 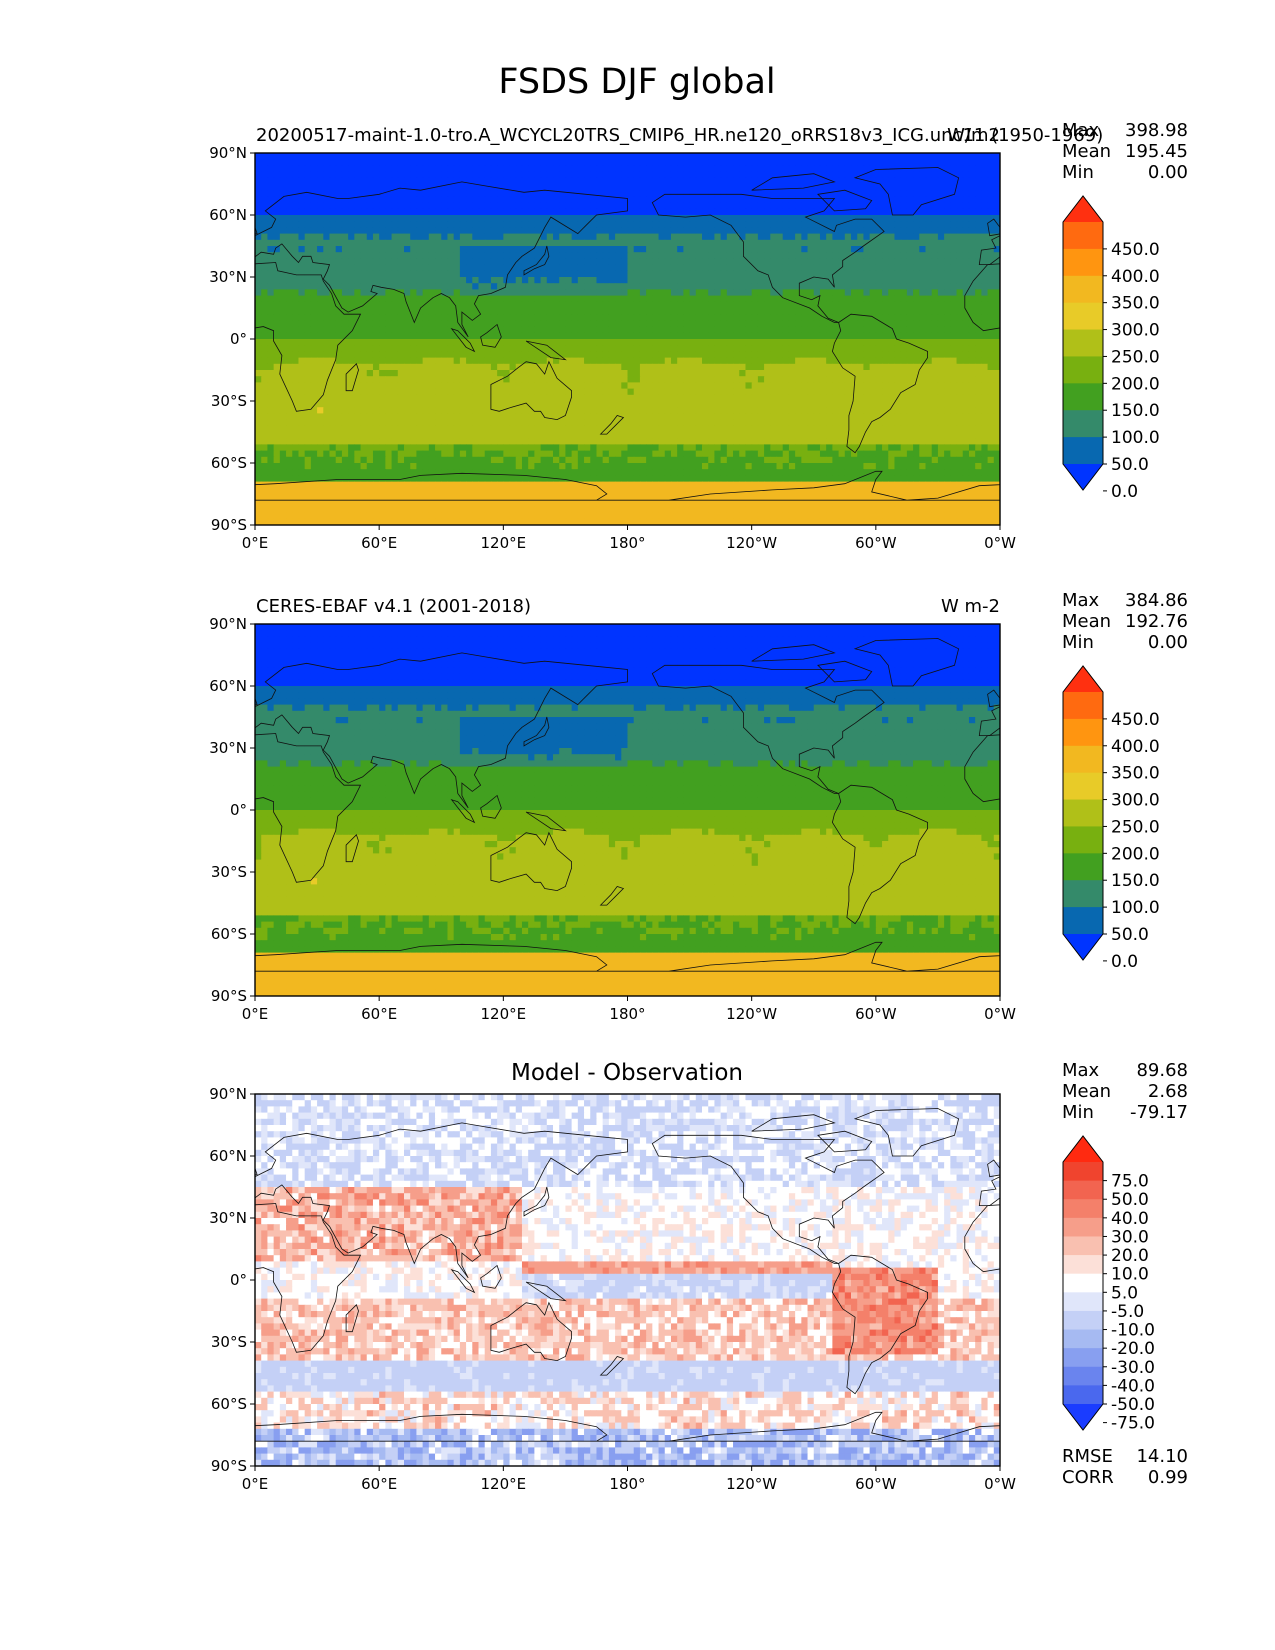 What do you see at coordinates (504, 543) in the screenshot?
I see `lon-tick-label: 120°E` at bounding box center [504, 543].